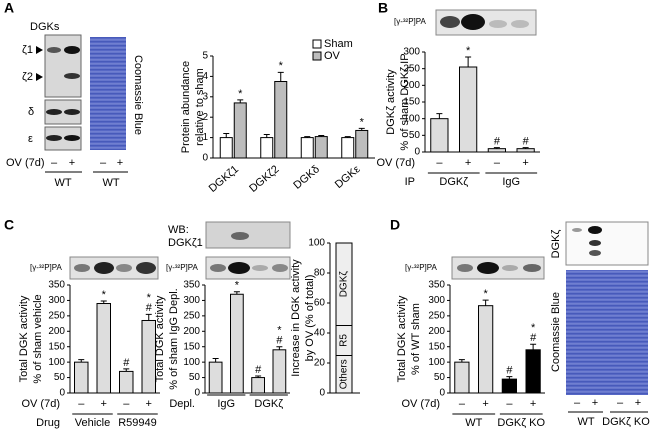 This screenshot has height=430, width=652. Describe the element at coordinates (185, 243) in the screenshot. I see `wb-label: DGKζ1` at that location.